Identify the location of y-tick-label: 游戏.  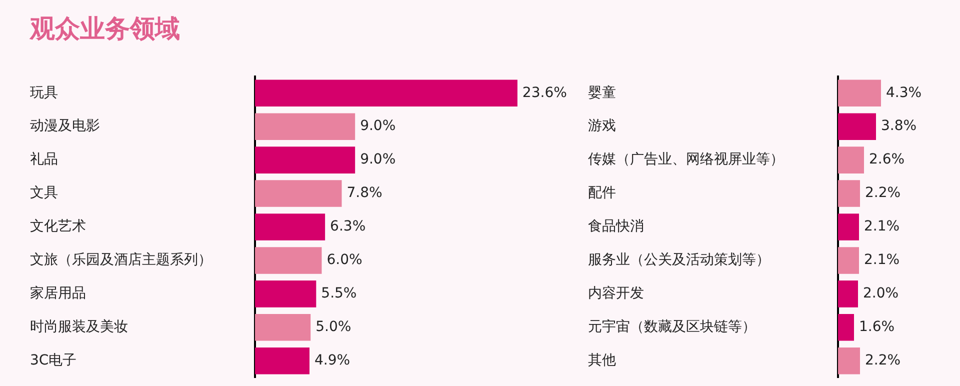
(602, 126).